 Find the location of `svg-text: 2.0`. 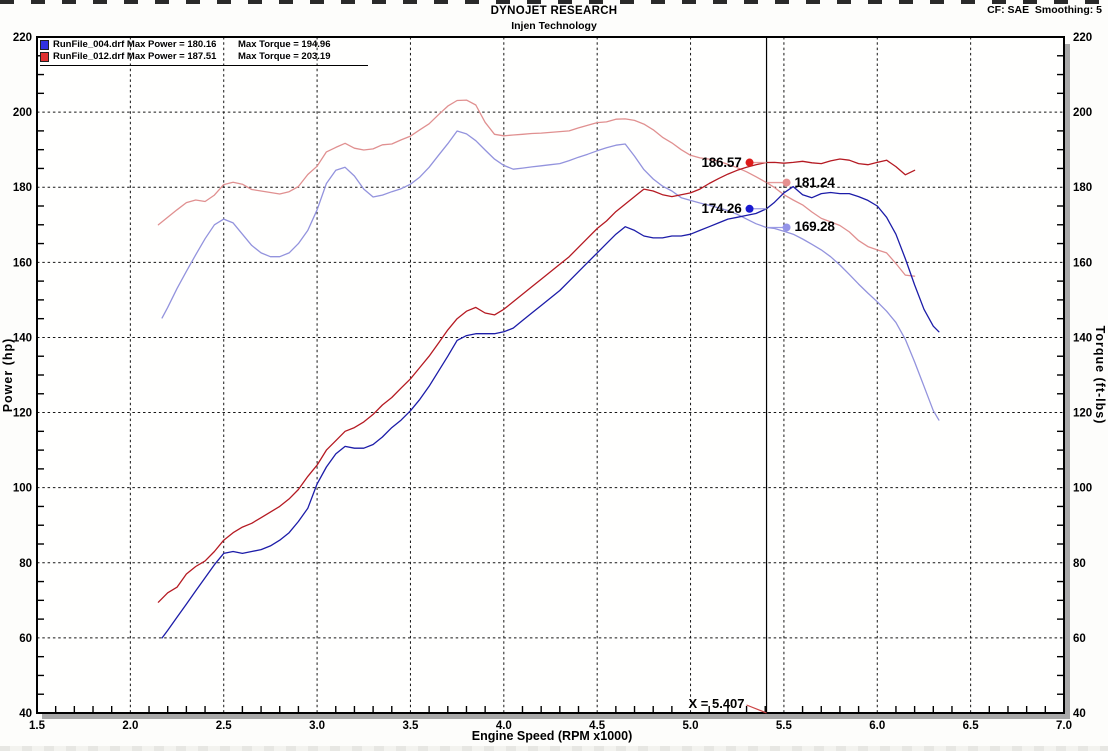

svg-text: 2.0 is located at coordinates (130, 726).